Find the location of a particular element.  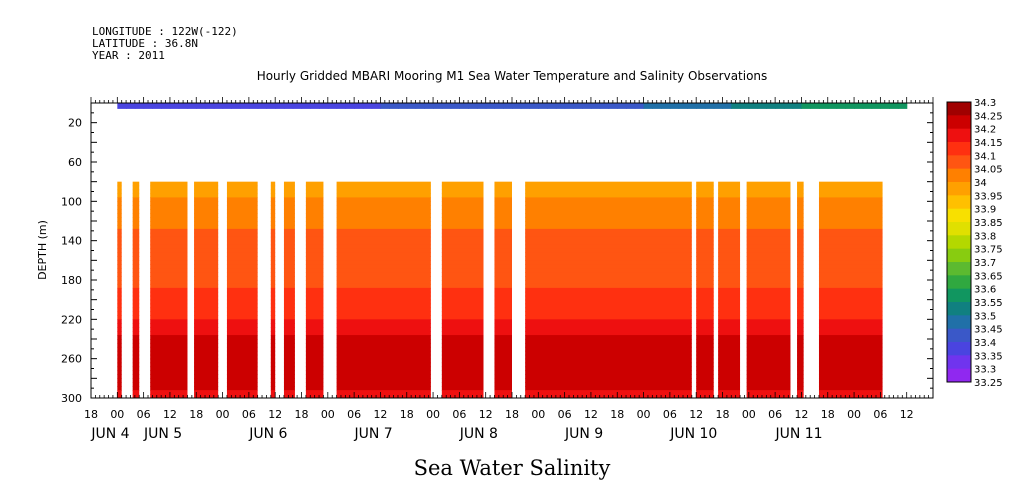

y-tick-label: 100 is located at coordinates (71, 201).